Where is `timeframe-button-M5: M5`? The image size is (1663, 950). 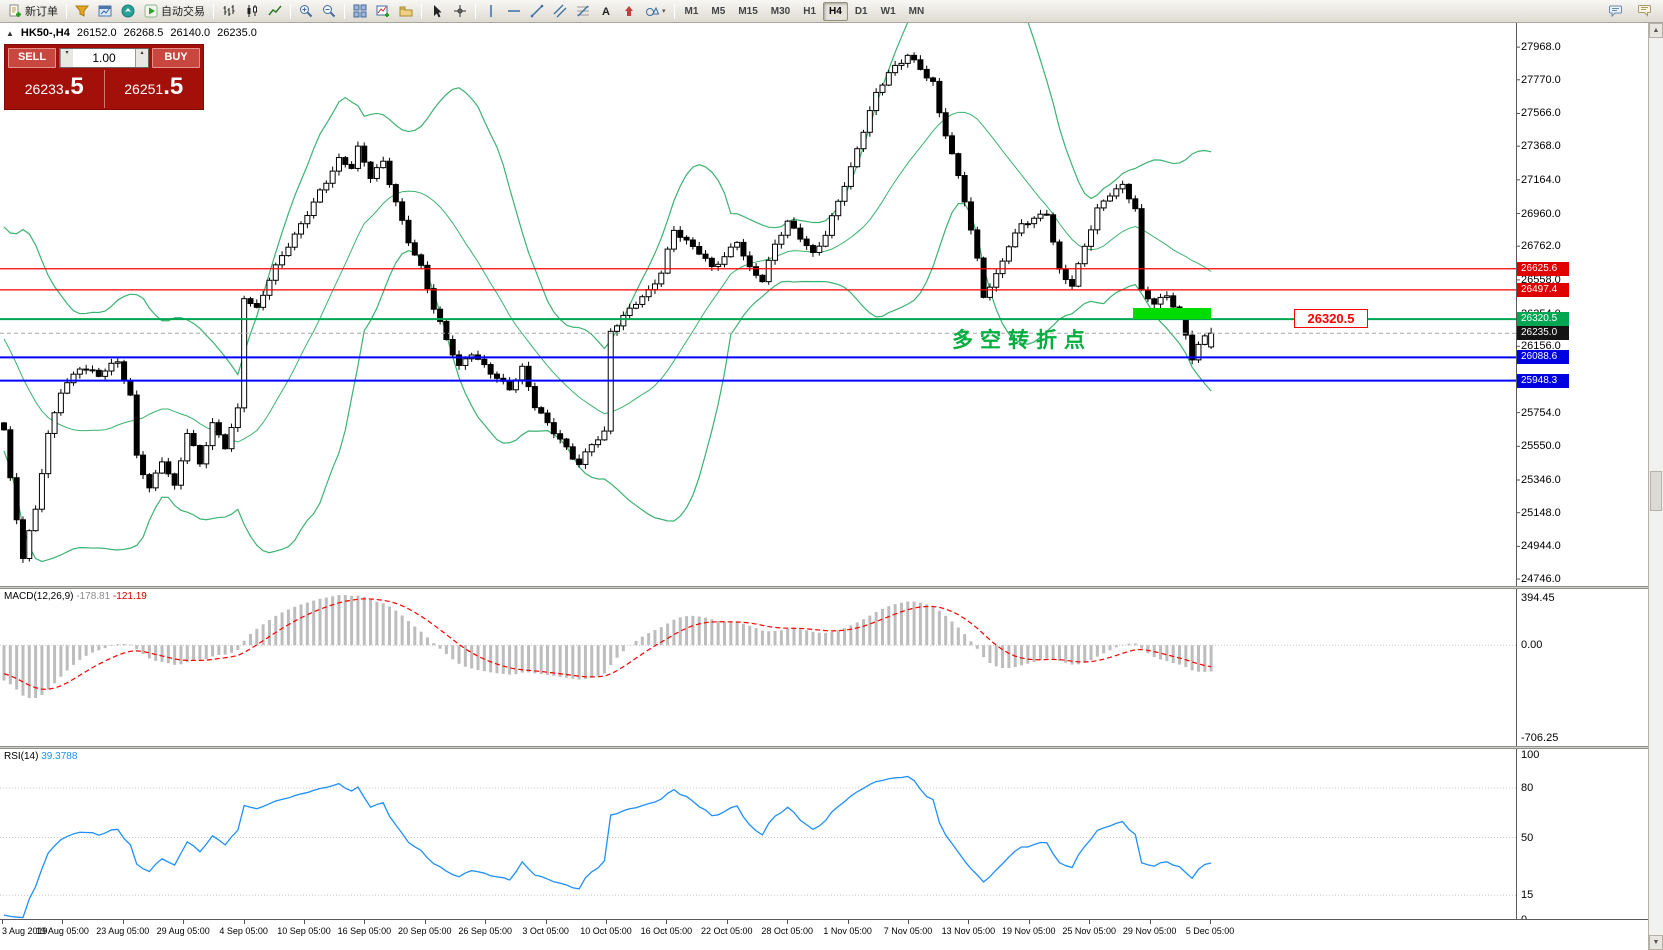 timeframe-button-M5: M5 is located at coordinates (718, 11).